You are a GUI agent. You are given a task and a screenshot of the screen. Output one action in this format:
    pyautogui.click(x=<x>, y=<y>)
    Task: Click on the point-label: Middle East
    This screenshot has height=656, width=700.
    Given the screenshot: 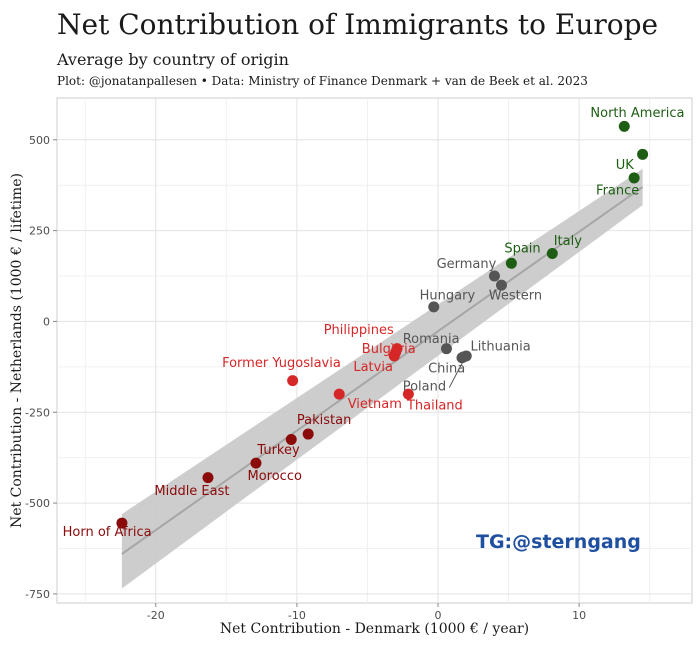 What is the action you would take?
    pyautogui.click(x=191, y=491)
    